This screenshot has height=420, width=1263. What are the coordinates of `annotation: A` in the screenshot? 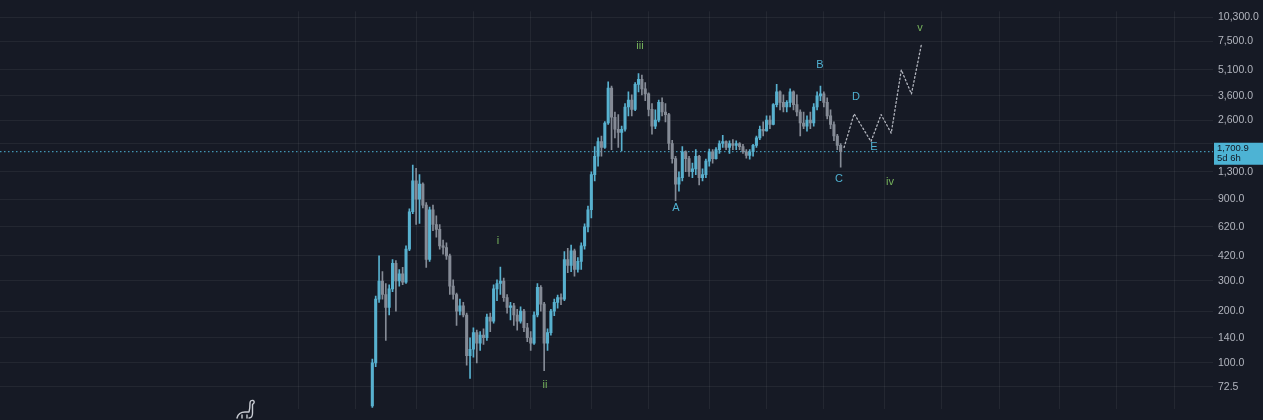 It's located at (676, 207).